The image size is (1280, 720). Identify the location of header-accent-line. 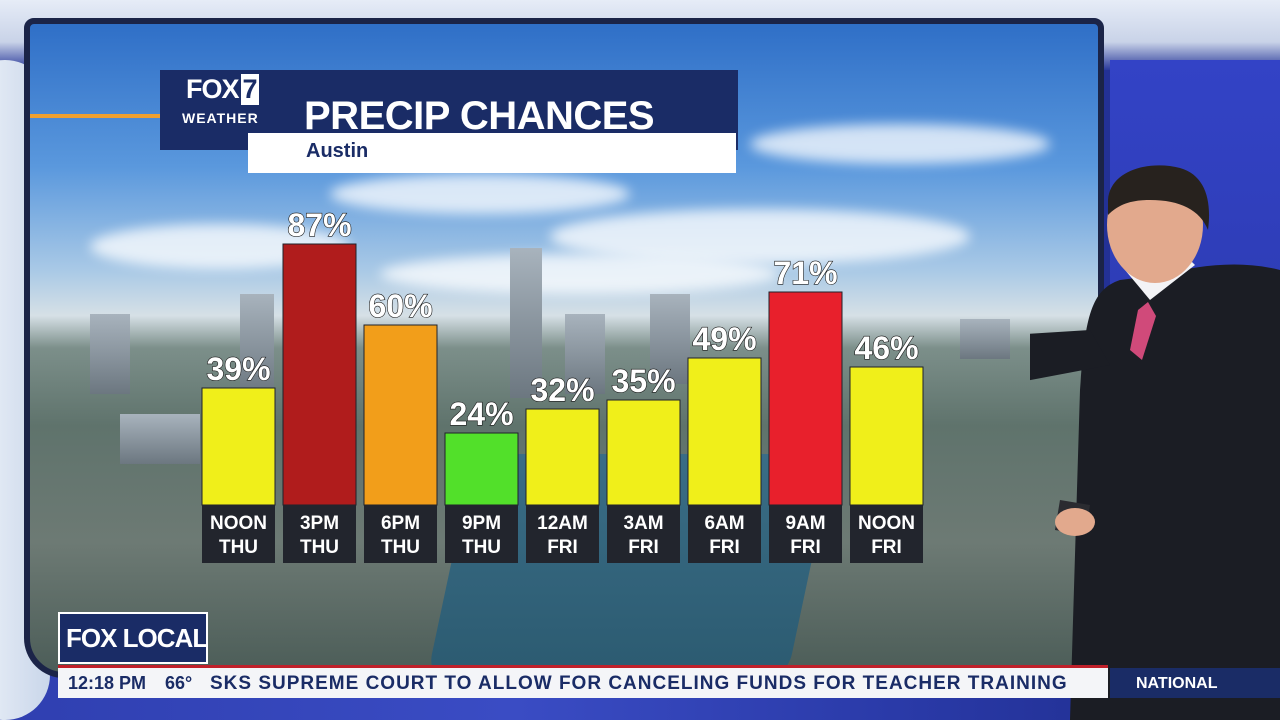
(97, 116).